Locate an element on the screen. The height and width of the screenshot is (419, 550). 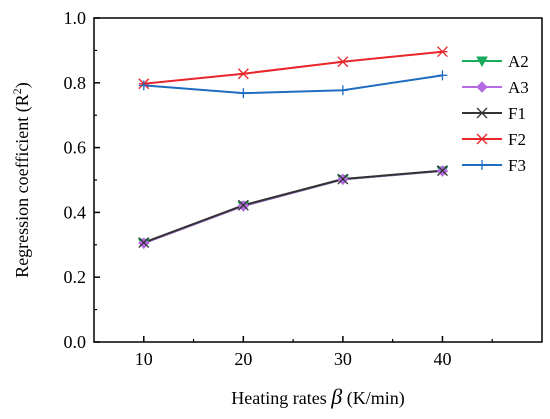
legend-label-a2: A2 is located at coordinates (518, 61).